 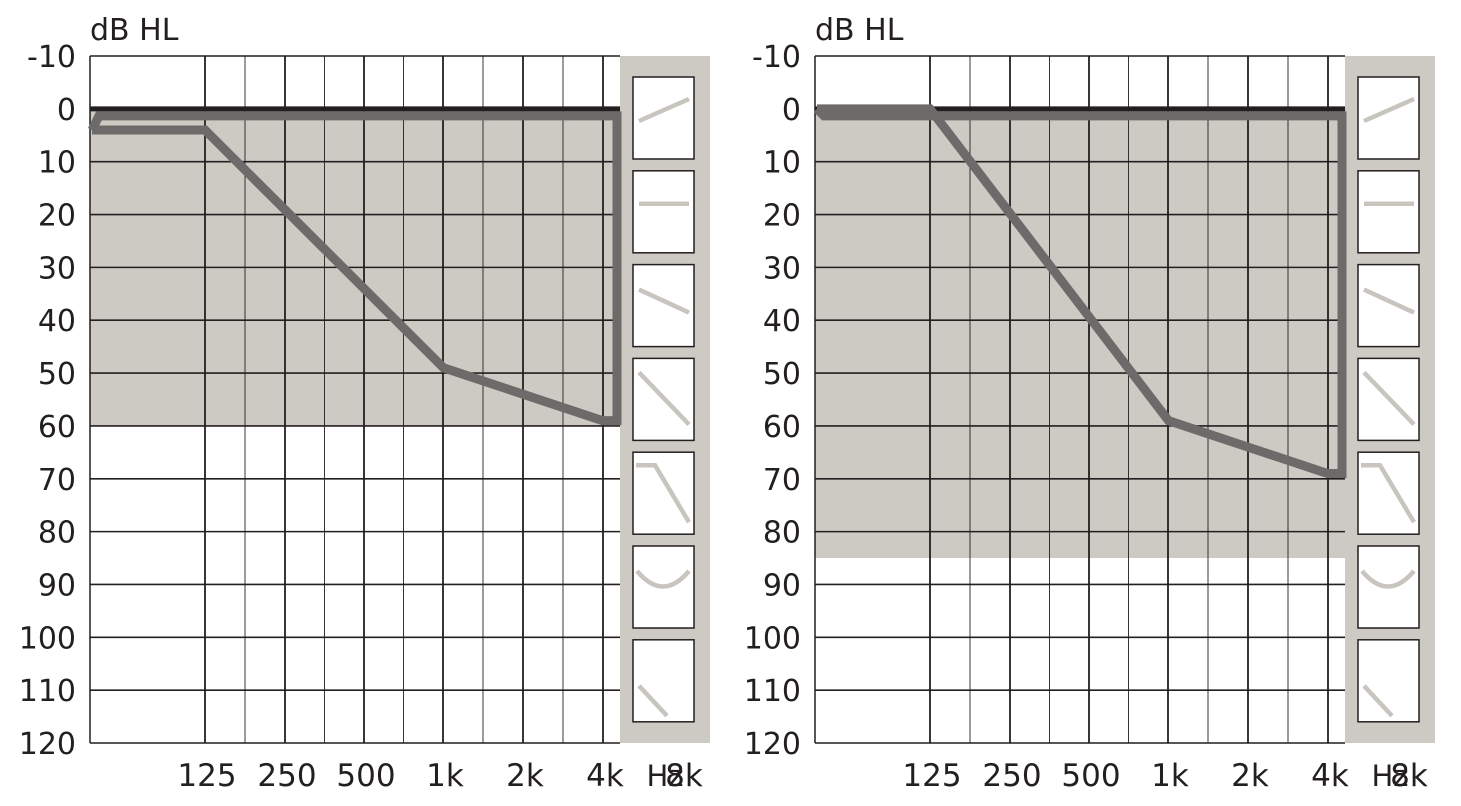 What do you see at coordinates (354, 268) in the screenshot?
I see `audiogram-range-outline` at bounding box center [354, 268].